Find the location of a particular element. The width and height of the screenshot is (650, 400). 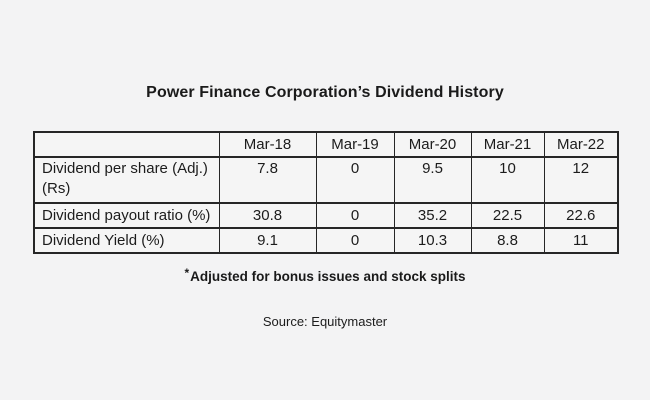

cell-value: 9.1 is located at coordinates (267, 240).